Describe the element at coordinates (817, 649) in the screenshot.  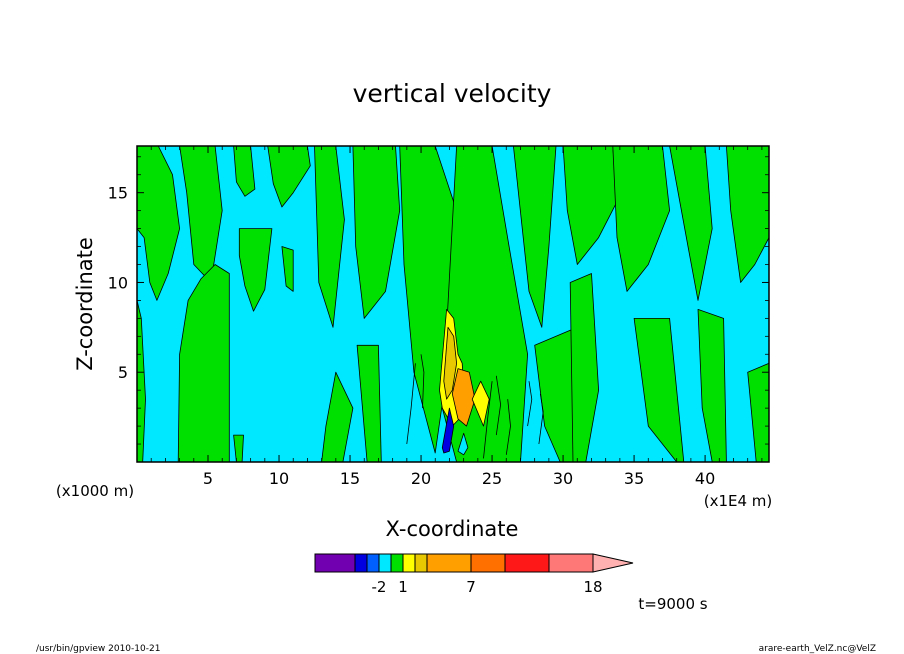
I see `footer-right: arare-earth_VelZ.nc@VelZ` at that location.